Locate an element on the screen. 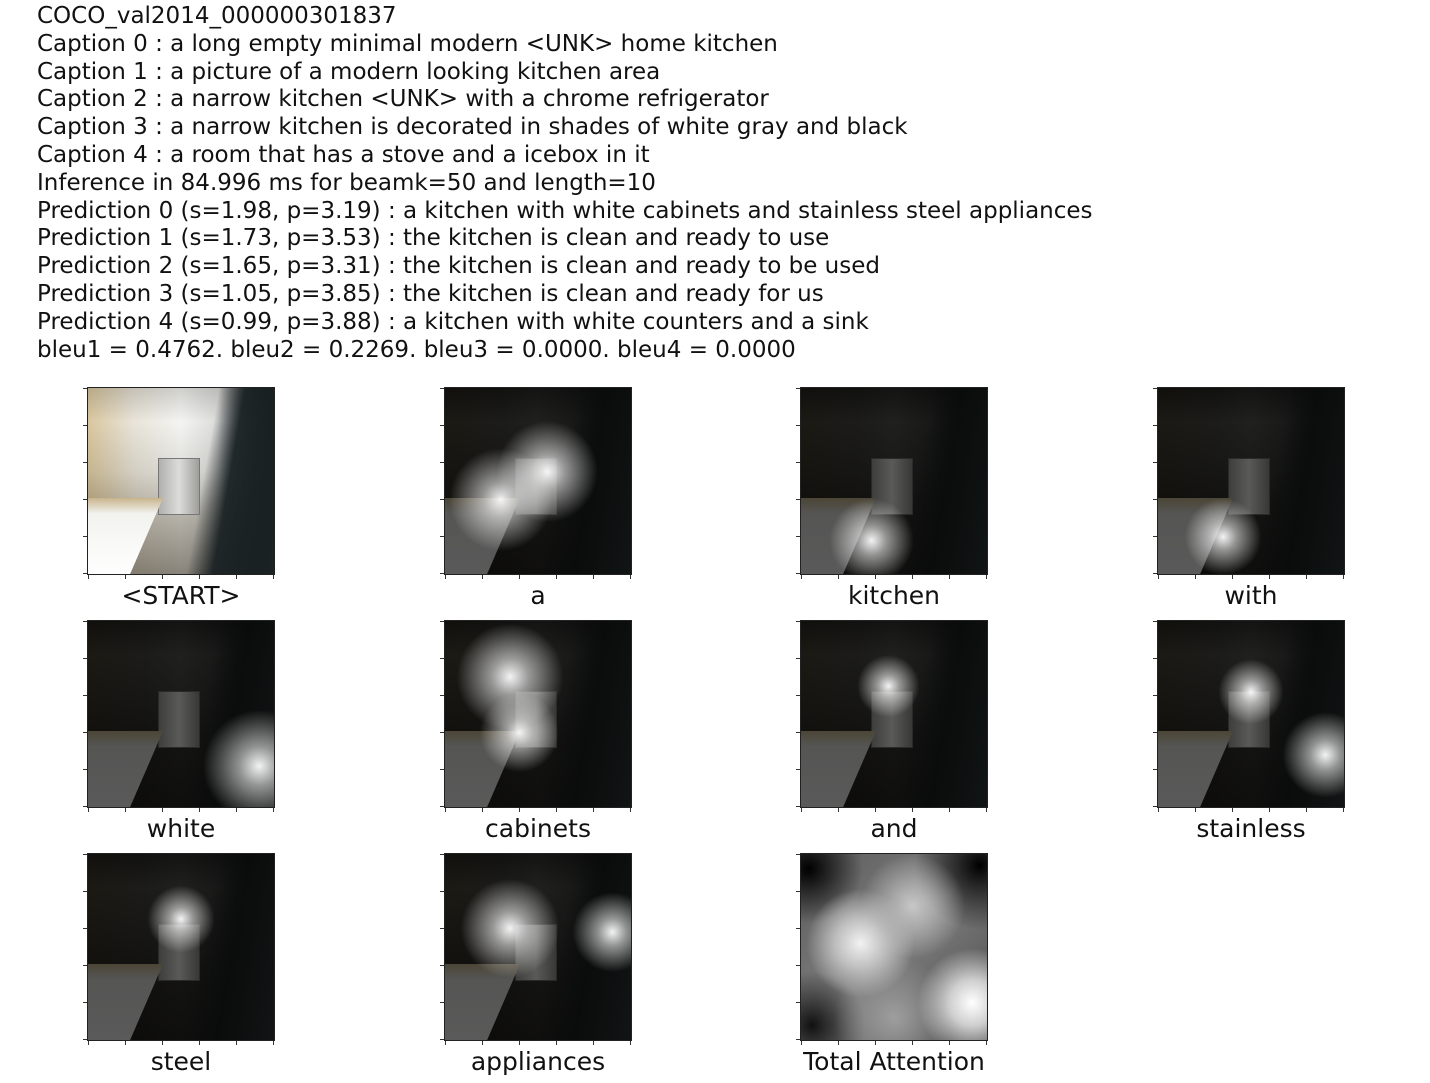 The width and height of the screenshot is (1430, 1083). attention-panel: white is located at coordinates (179, 731).